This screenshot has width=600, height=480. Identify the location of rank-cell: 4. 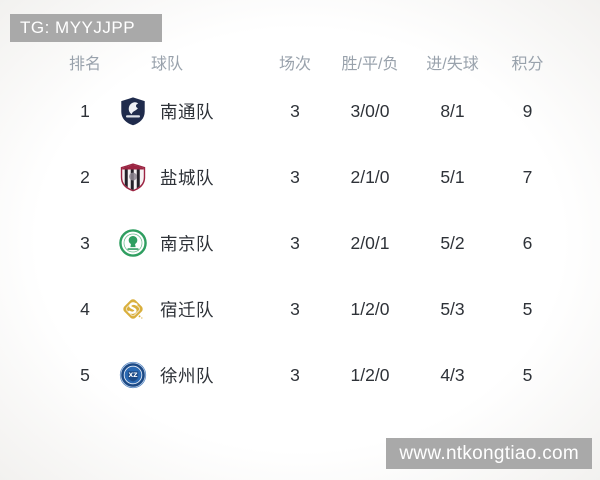
(85, 308).